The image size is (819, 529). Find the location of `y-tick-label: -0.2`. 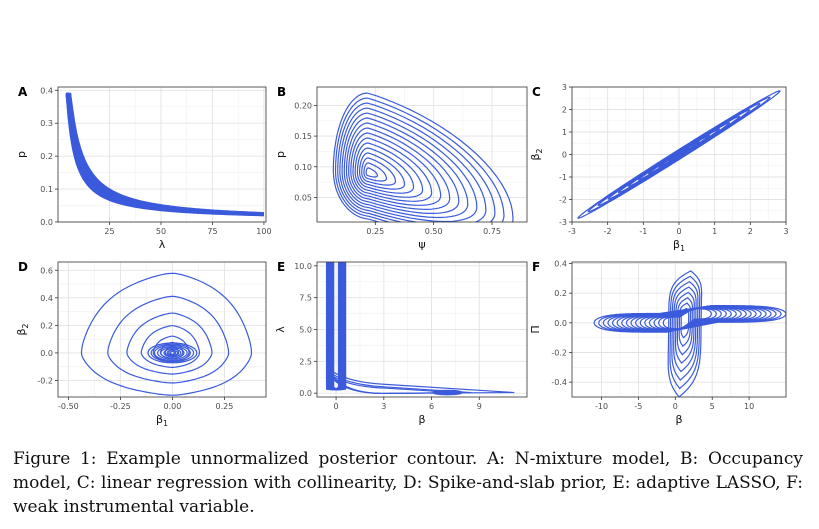

y-tick-label: -0.2 is located at coordinates (559, 352).